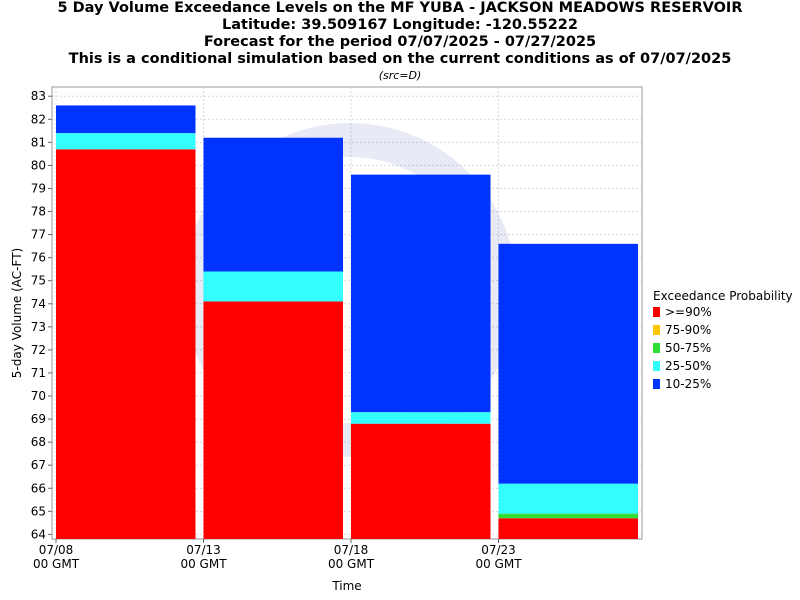 The width and height of the screenshot is (800, 600). What do you see at coordinates (568, 528) in the screenshot?
I see `bar-segment-07-23--90-` at bounding box center [568, 528].